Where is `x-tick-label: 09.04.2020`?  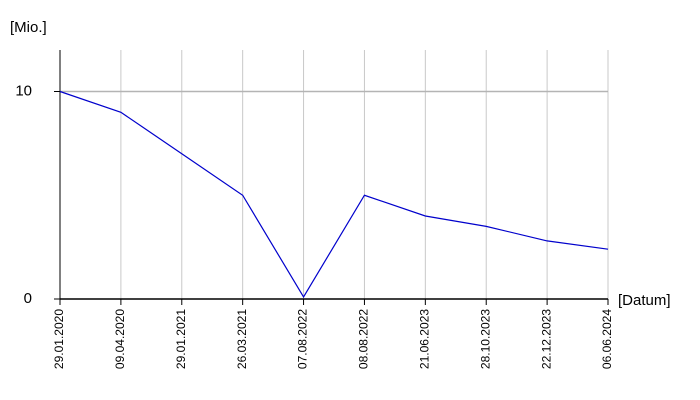
x-tick-label: 09.04.2020 is located at coordinates (120, 339).